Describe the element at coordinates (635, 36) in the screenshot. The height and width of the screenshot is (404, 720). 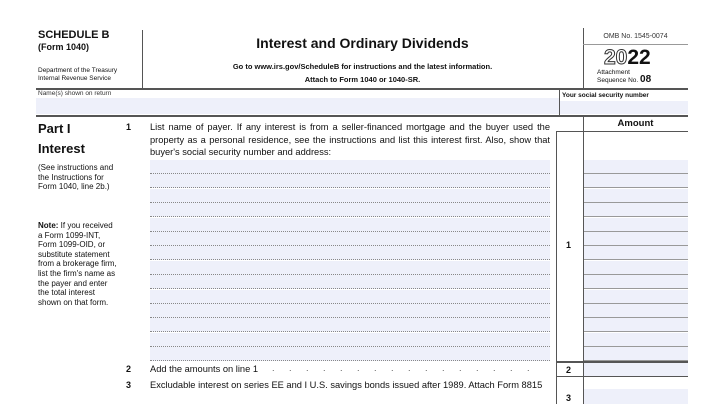
I see `omb-number: OMB No. 1545-0074` at that location.